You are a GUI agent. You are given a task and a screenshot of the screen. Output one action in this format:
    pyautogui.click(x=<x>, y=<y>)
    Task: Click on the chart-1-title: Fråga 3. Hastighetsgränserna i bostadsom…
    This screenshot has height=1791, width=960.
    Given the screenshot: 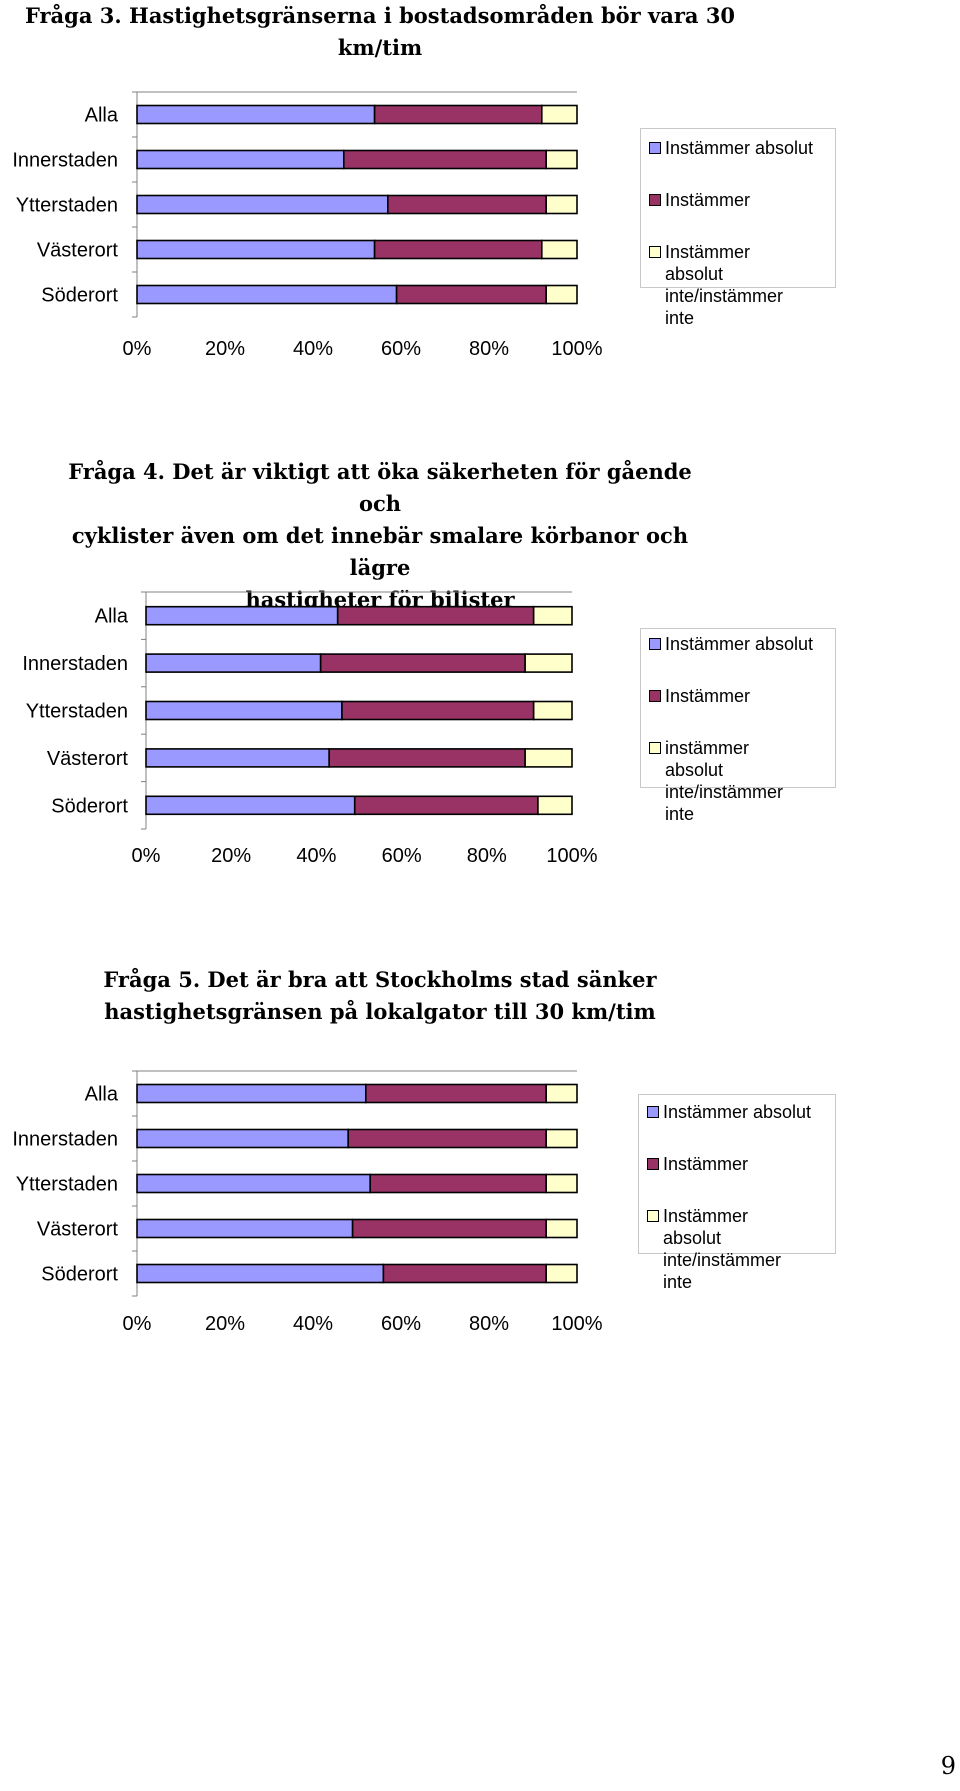 What is the action you would take?
    pyautogui.click(x=380, y=31)
    